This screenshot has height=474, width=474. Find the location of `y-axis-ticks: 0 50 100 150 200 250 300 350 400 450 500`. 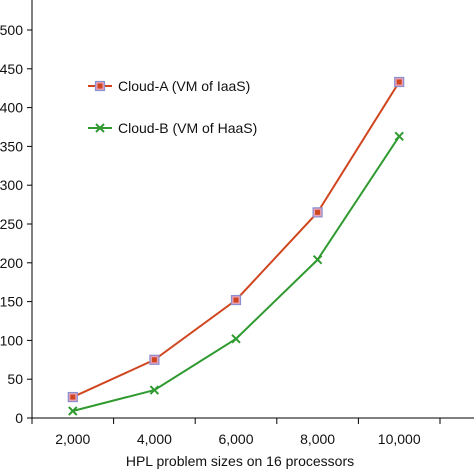

y-axis-ticks: 0 50 100 150 200 250 300 350 400 450 500 is located at coordinates (16, 224).